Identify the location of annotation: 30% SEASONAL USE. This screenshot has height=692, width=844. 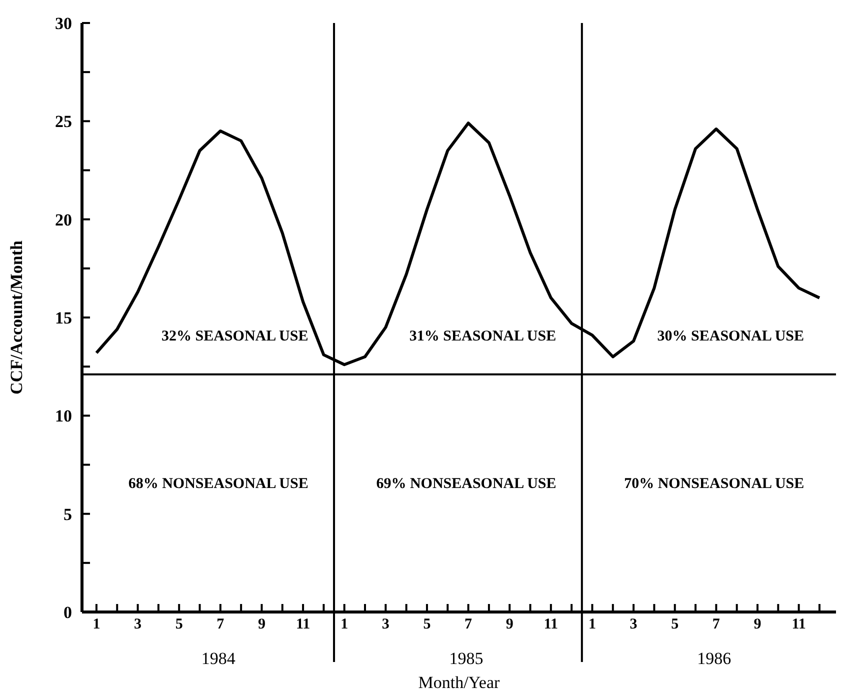
(730, 336).